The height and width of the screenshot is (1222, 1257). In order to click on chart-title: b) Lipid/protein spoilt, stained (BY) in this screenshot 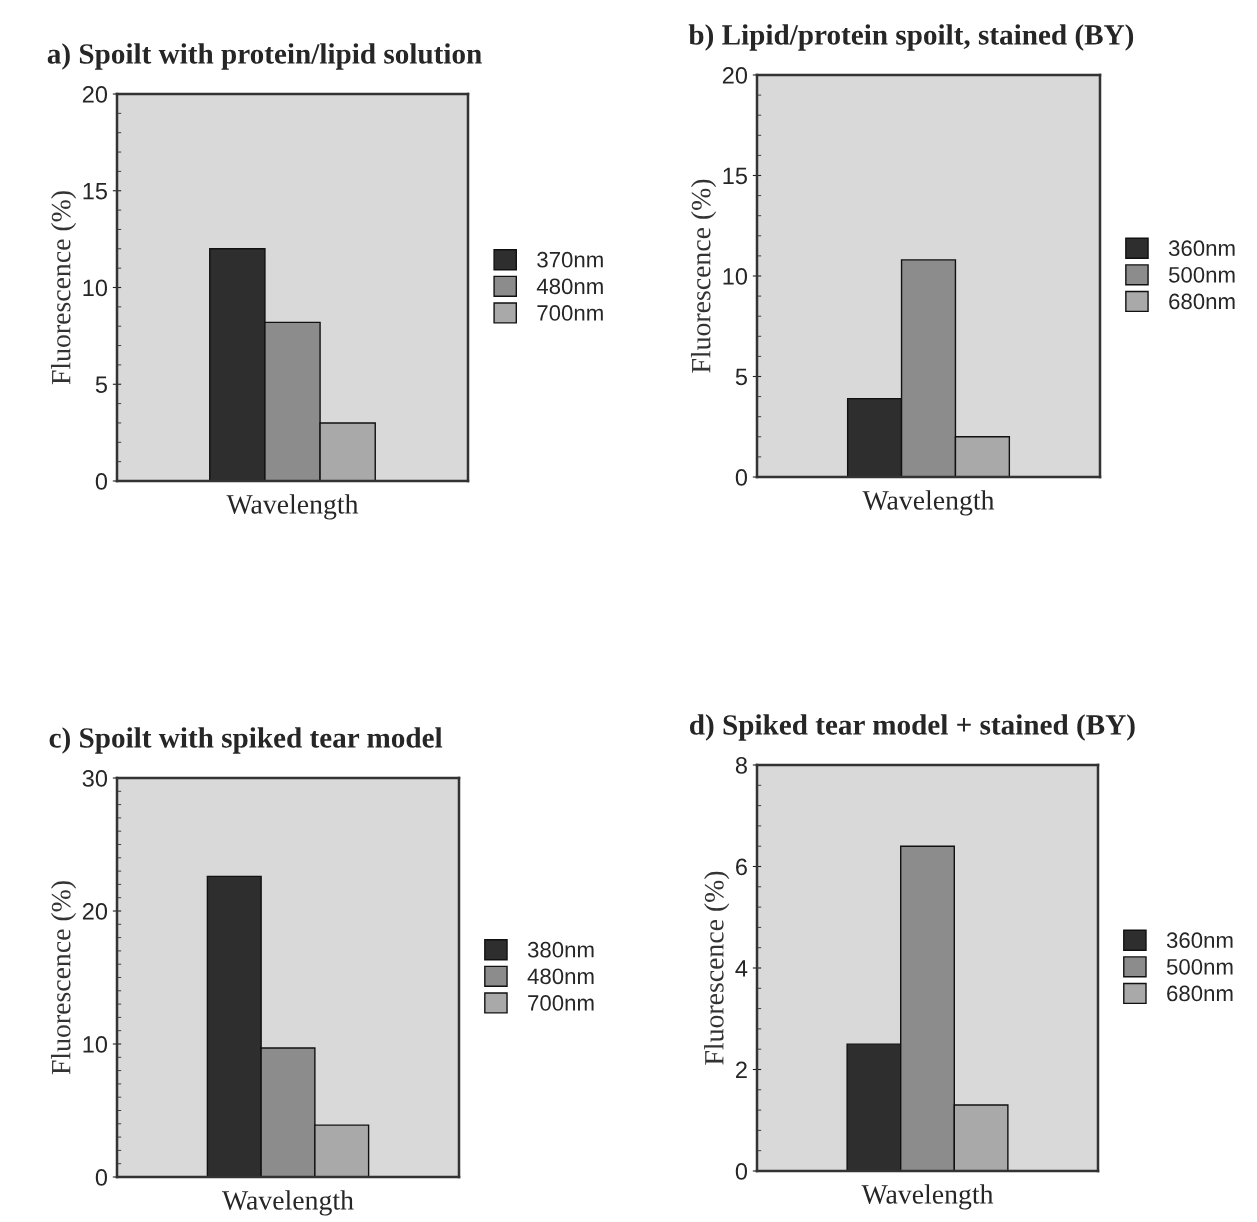, I will do `click(911, 37)`.